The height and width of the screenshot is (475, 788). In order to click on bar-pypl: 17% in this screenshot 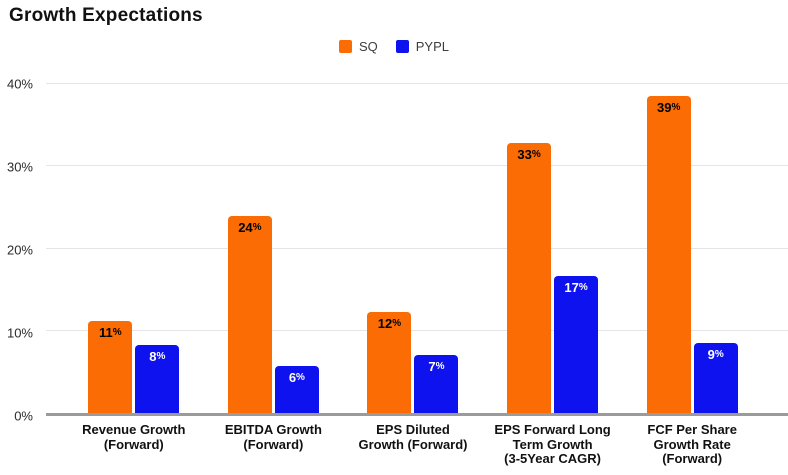, I will do `click(576, 344)`.